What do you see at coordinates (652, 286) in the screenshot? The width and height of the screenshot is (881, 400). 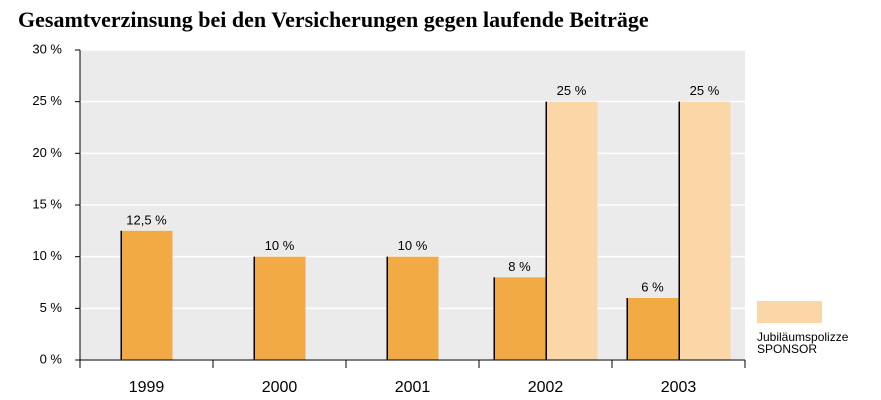 I see `value-label: 6 %` at bounding box center [652, 286].